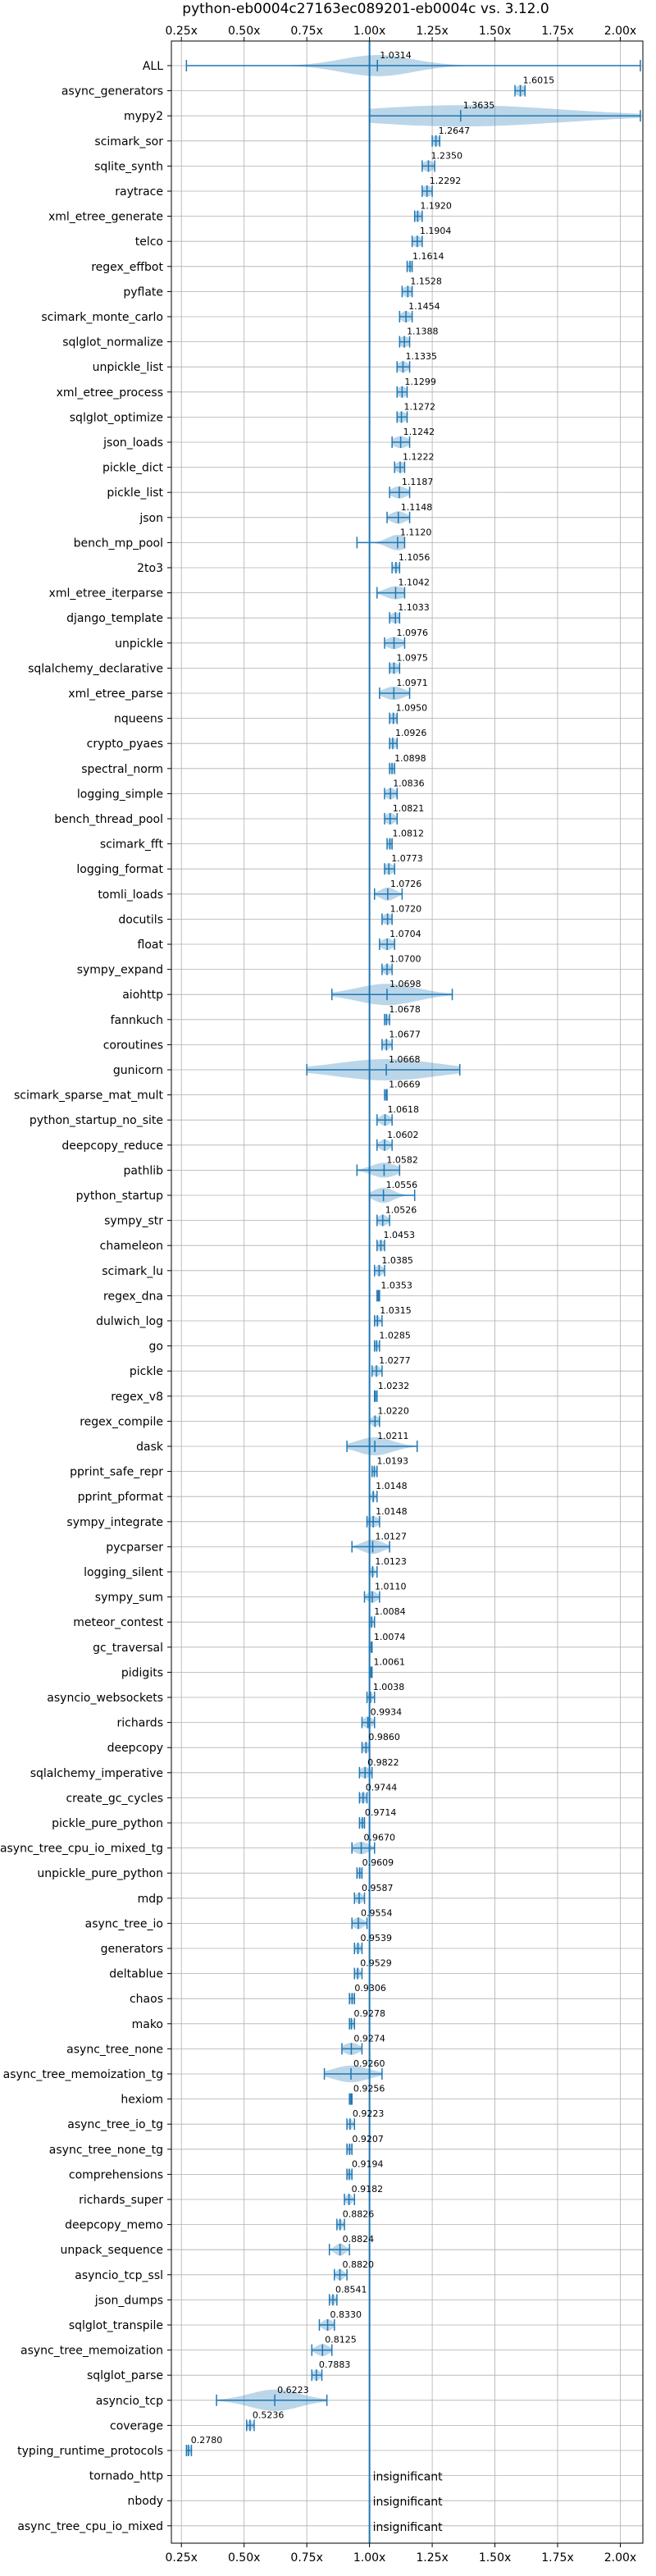 The height and width of the screenshot is (2576, 656). What do you see at coordinates (368, 2189) in the screenshot?
I see `value-label: 0.9182` at bounding box center [368, 2189].